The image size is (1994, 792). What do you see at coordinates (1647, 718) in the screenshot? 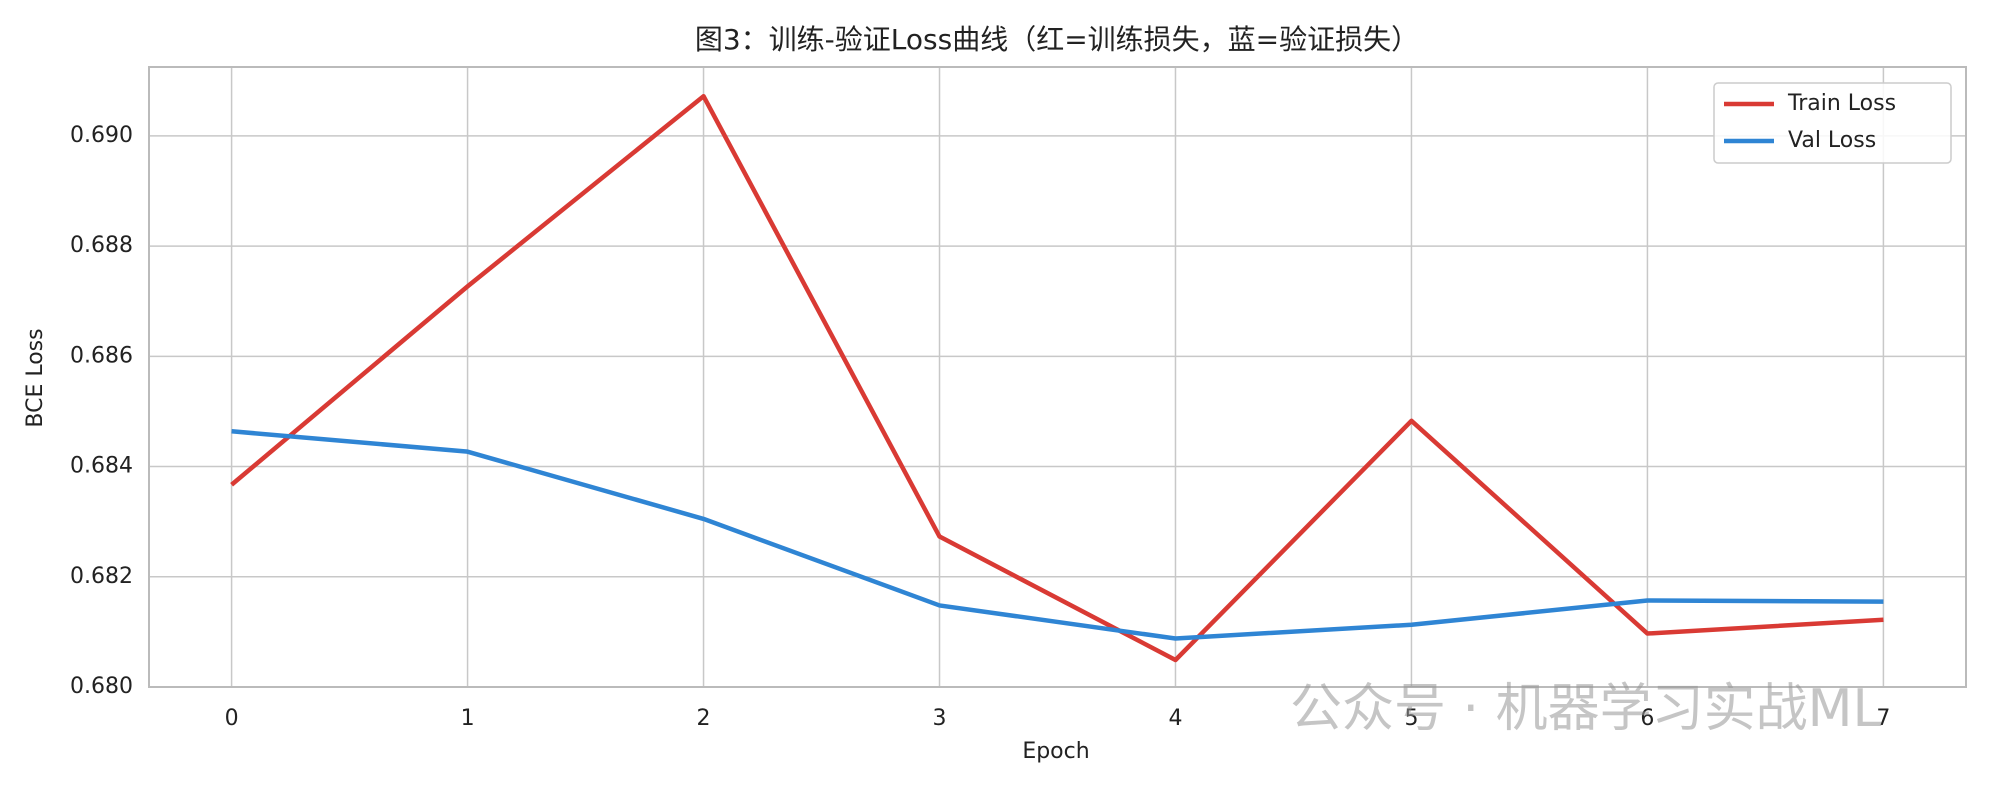
I see `x-tick-label: 6` at bounding box center [1647, 718].